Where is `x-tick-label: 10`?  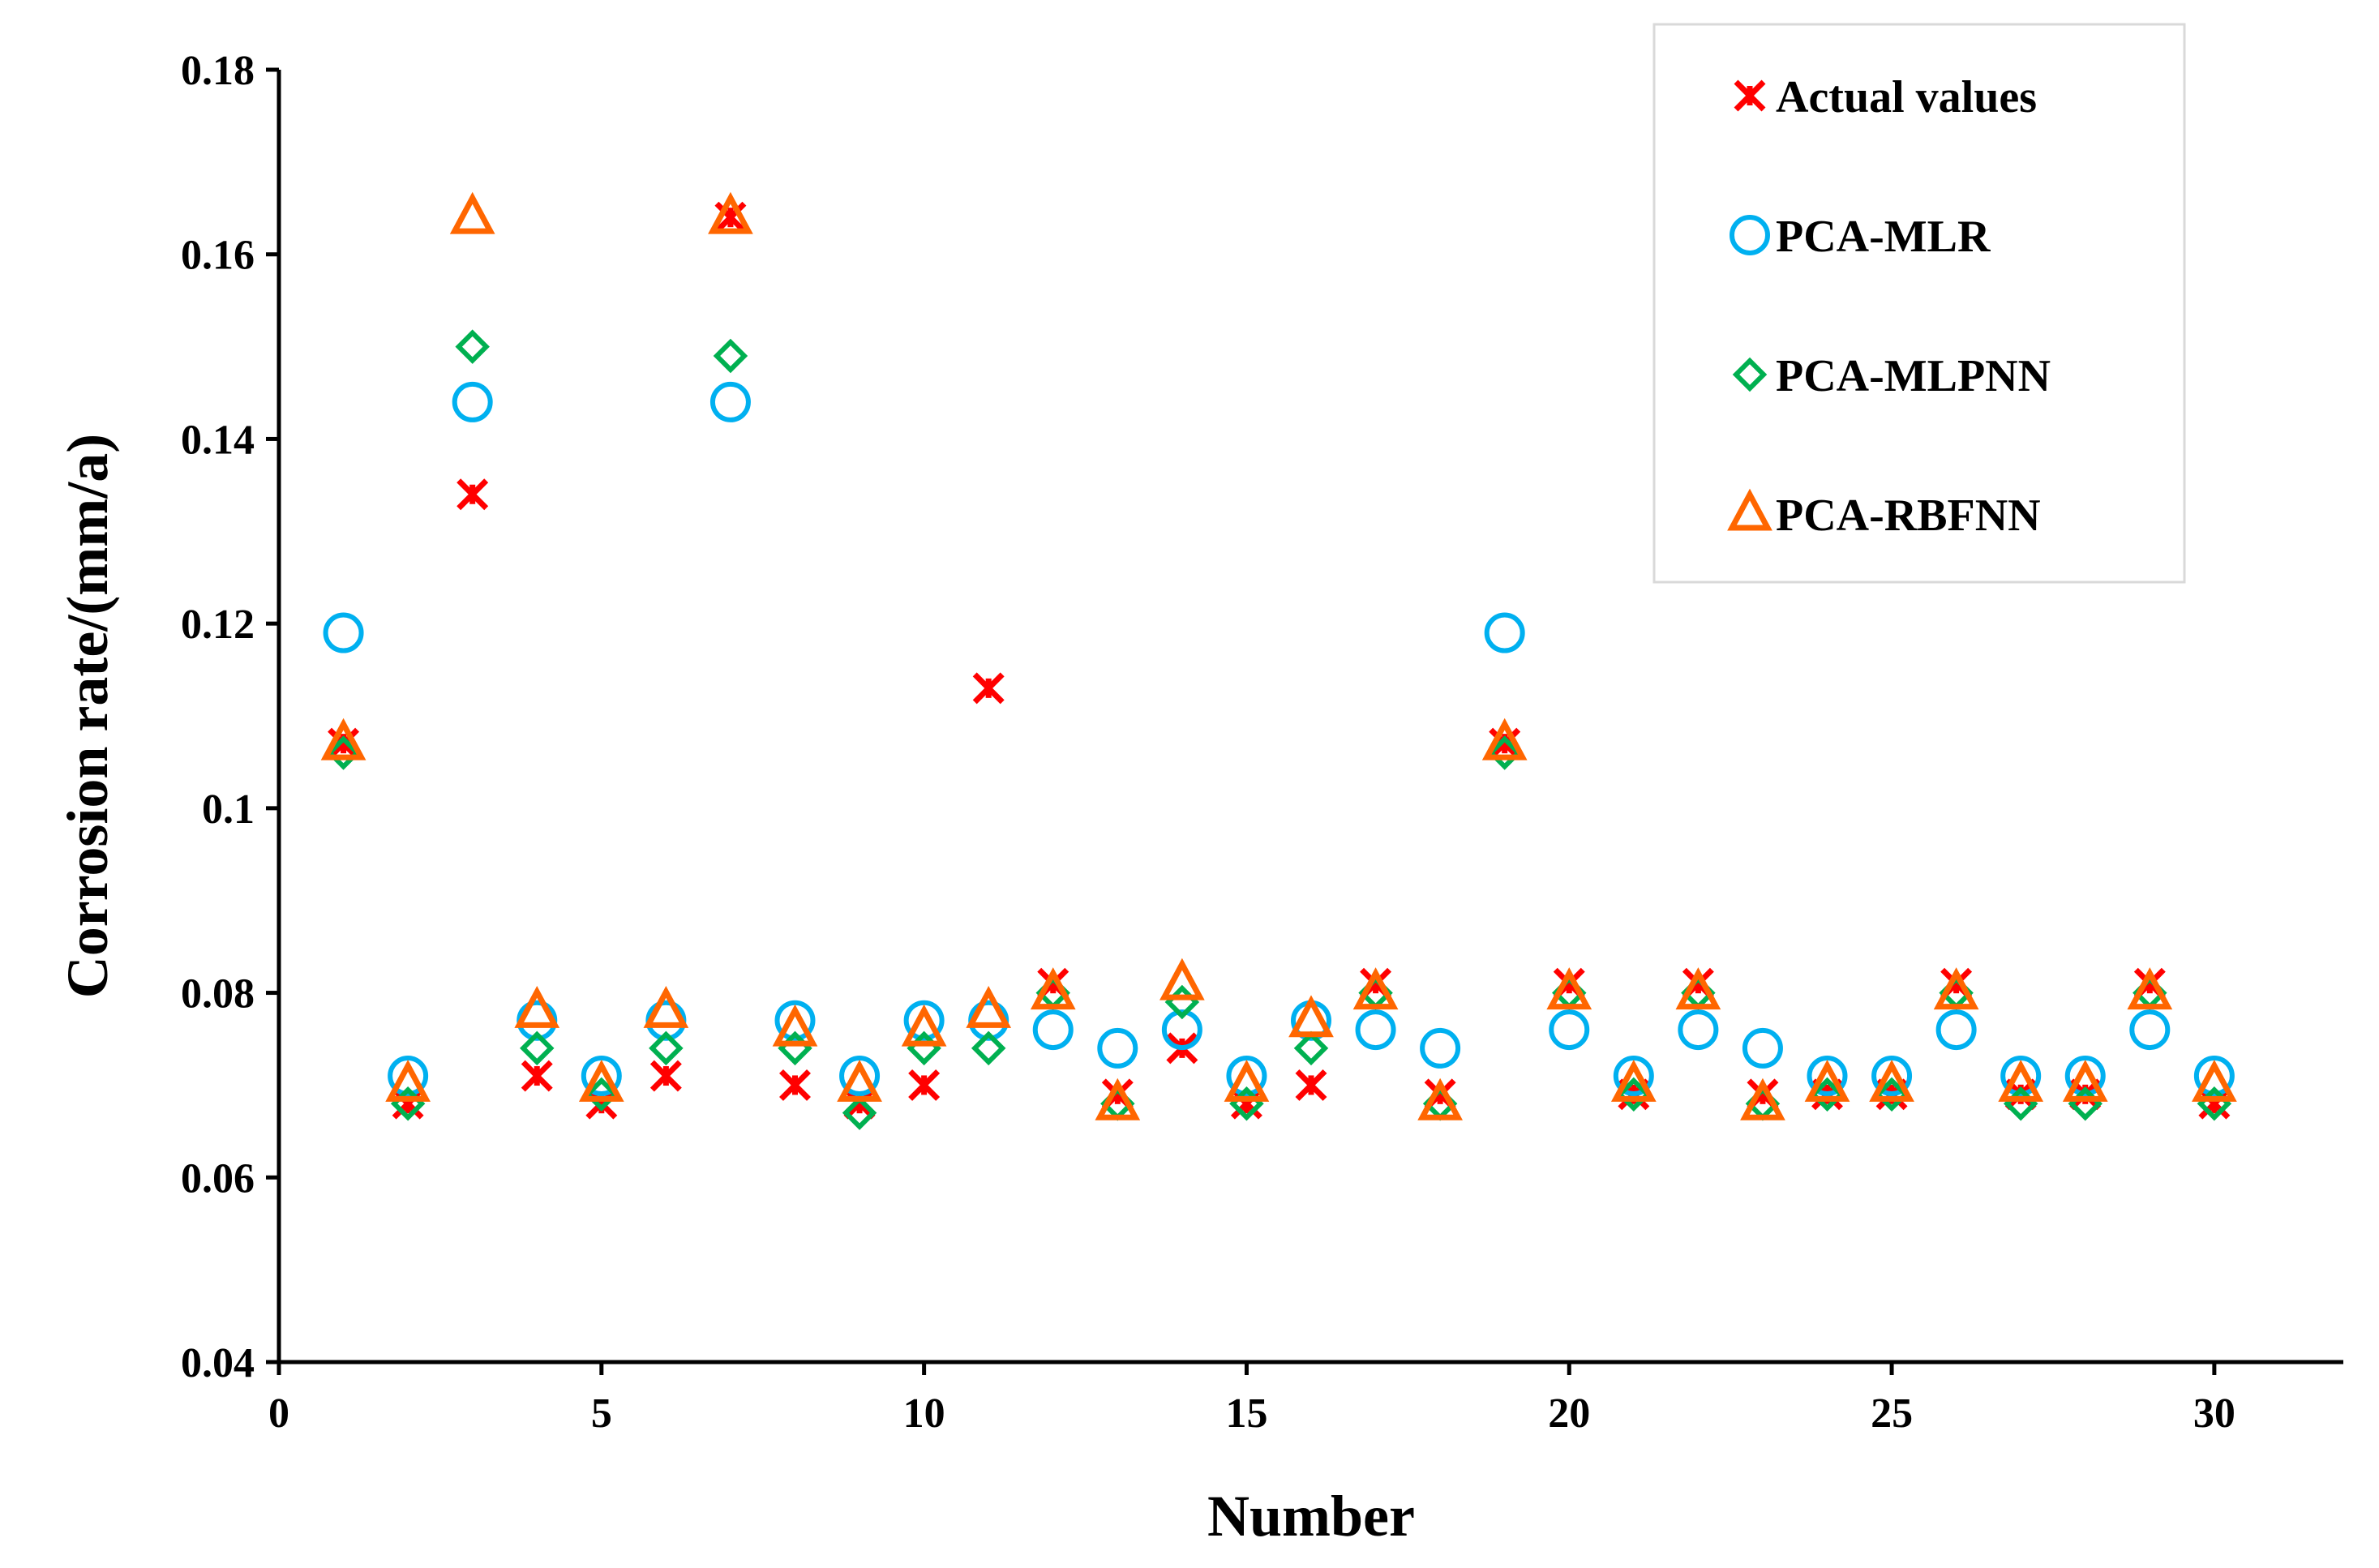 x-tick-label: 10 is located at coordinates (924, 1413).